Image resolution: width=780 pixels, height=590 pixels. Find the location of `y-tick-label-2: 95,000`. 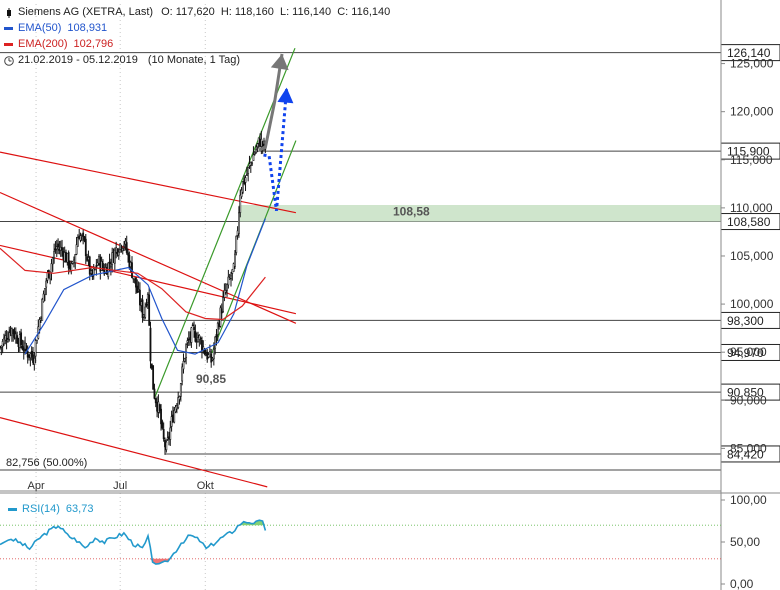

y-tick-label-2: 95,000 is located at coordinates (748, 352).